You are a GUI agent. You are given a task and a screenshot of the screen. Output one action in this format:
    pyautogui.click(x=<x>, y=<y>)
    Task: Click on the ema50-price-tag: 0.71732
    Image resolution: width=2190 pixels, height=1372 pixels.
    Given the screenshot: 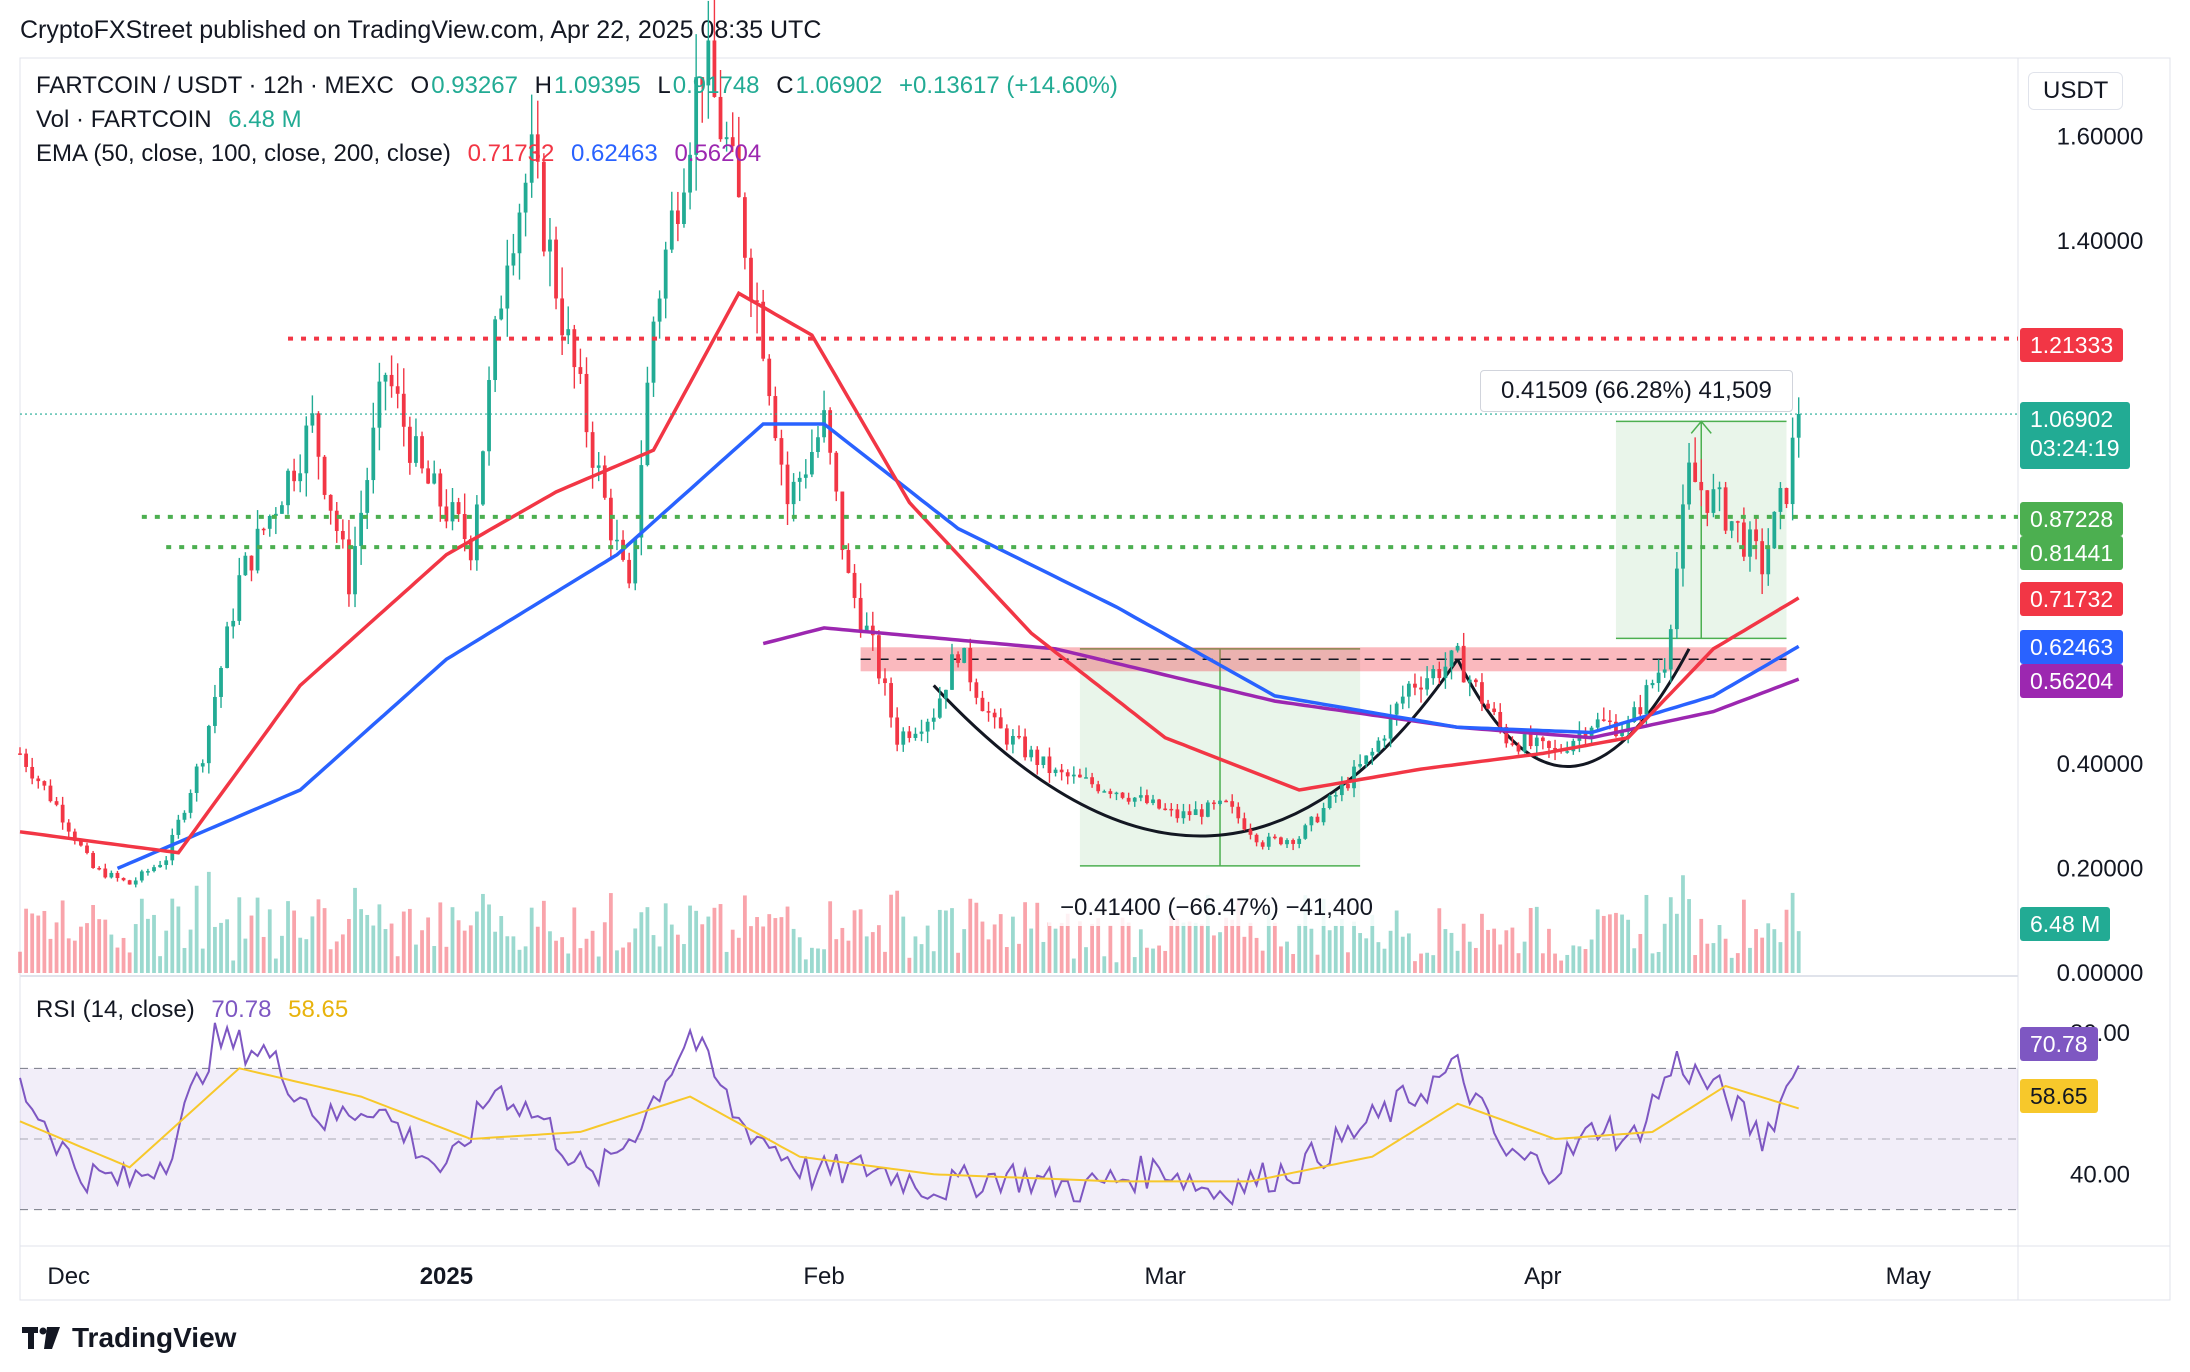 What is the action you would take?
    pyautogui.click(x=2072, y=599)
    